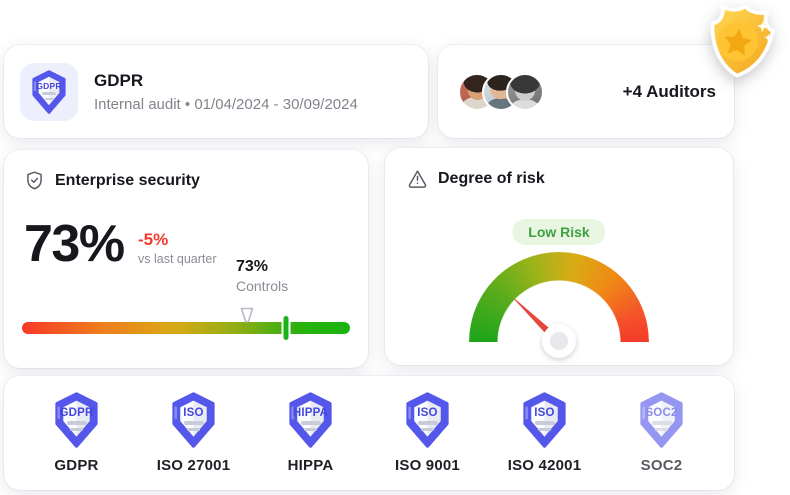 This screenshot has width=790, height=495. Describe the element at coordinates (310, 412) in the screenshot. I see `cert-shield-text: HIPPA` at that location.